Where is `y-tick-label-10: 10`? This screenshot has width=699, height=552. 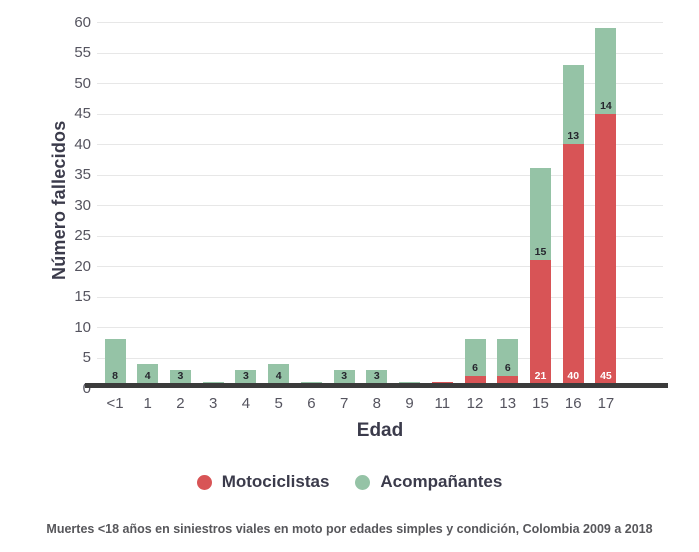 y-tick-label-10: 10 is located at coordinates (82, 327).